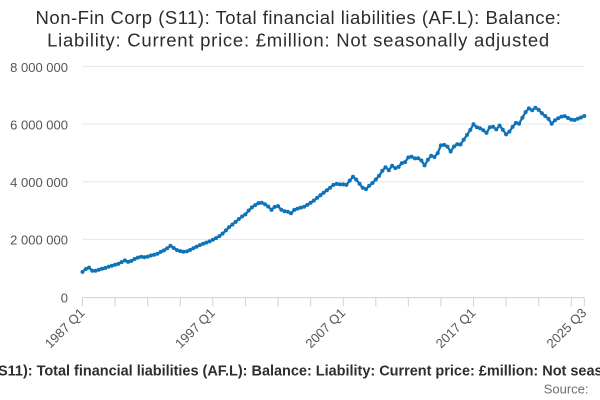  What do you see at coordinates (39, 124) in the screenshot?
I see `svg-text: 6 000 000` at bounding box center [39, 124].